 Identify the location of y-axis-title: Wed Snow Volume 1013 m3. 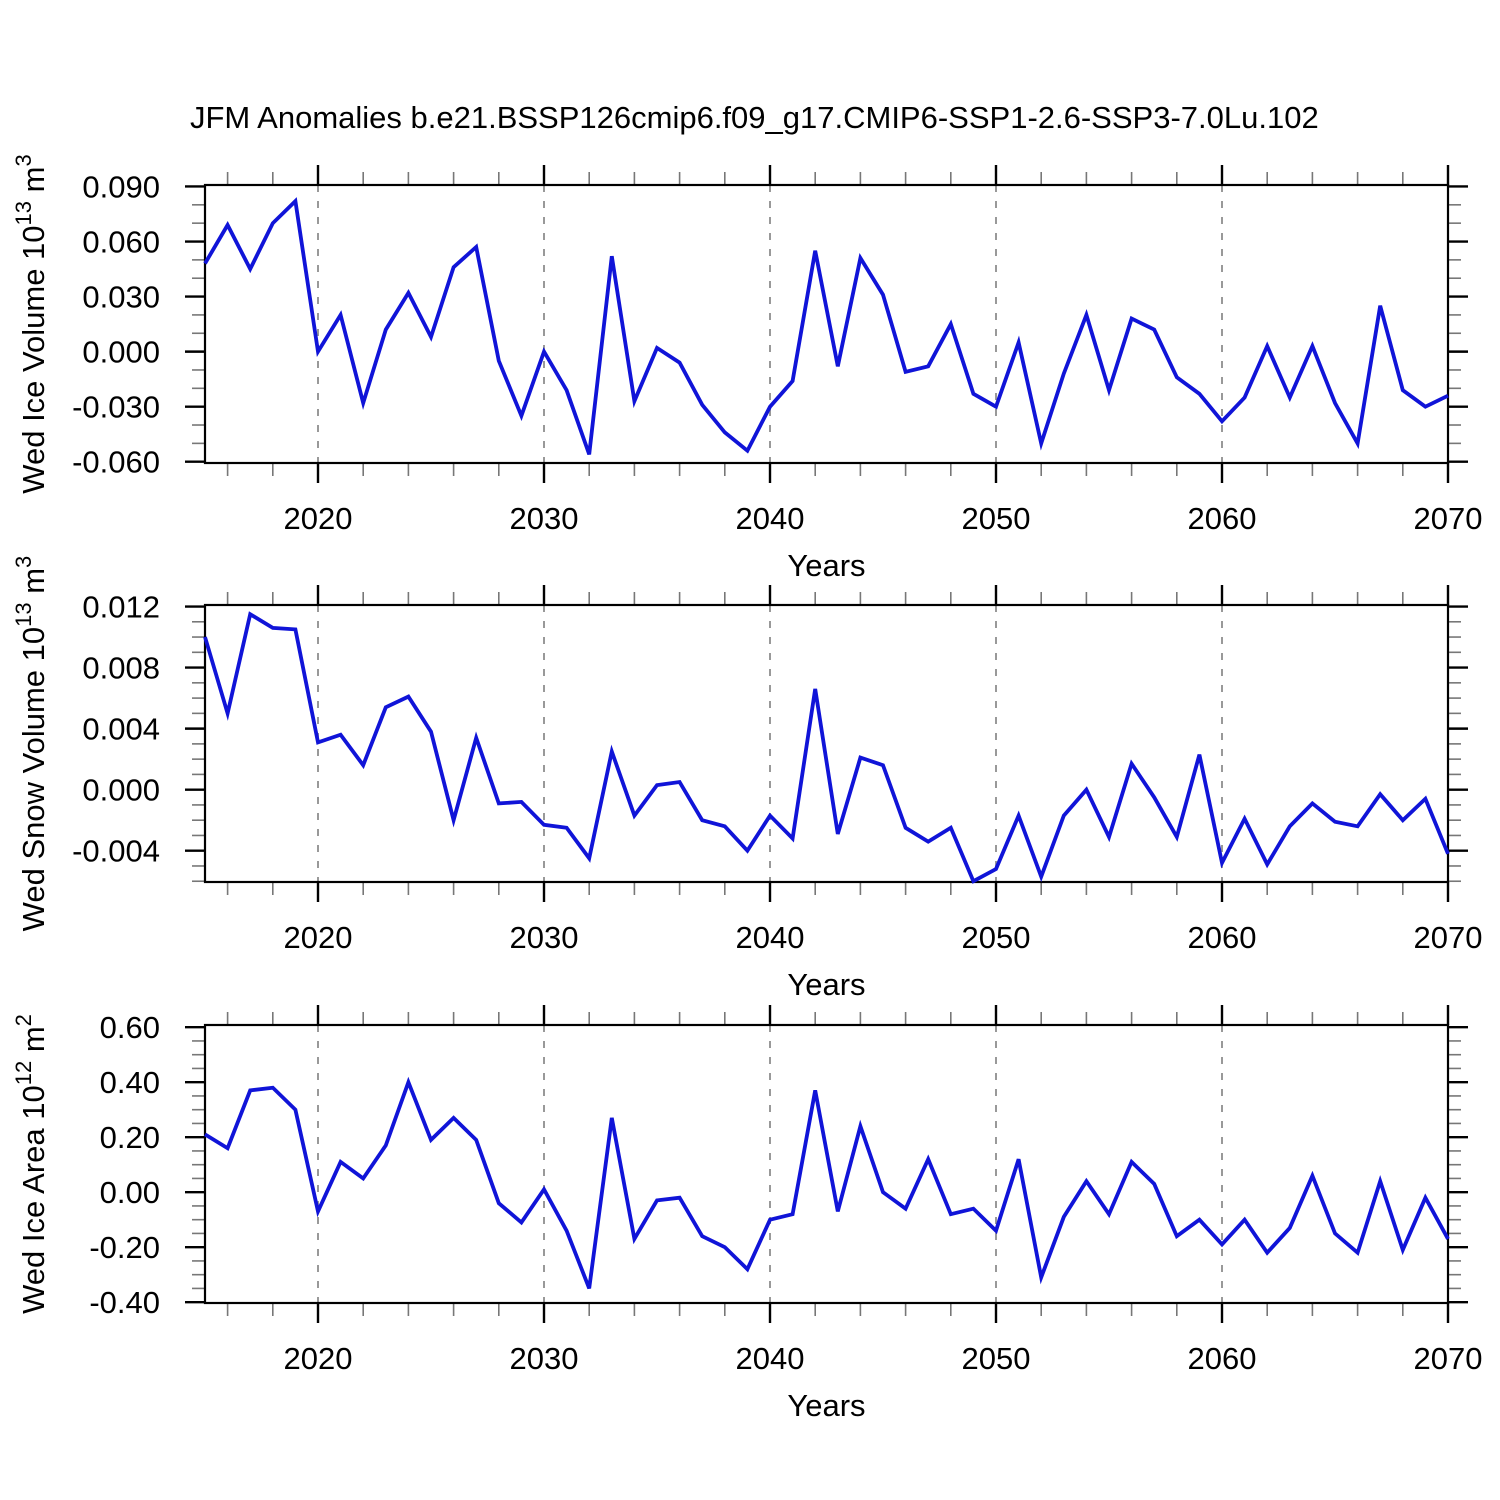
(31, 744).